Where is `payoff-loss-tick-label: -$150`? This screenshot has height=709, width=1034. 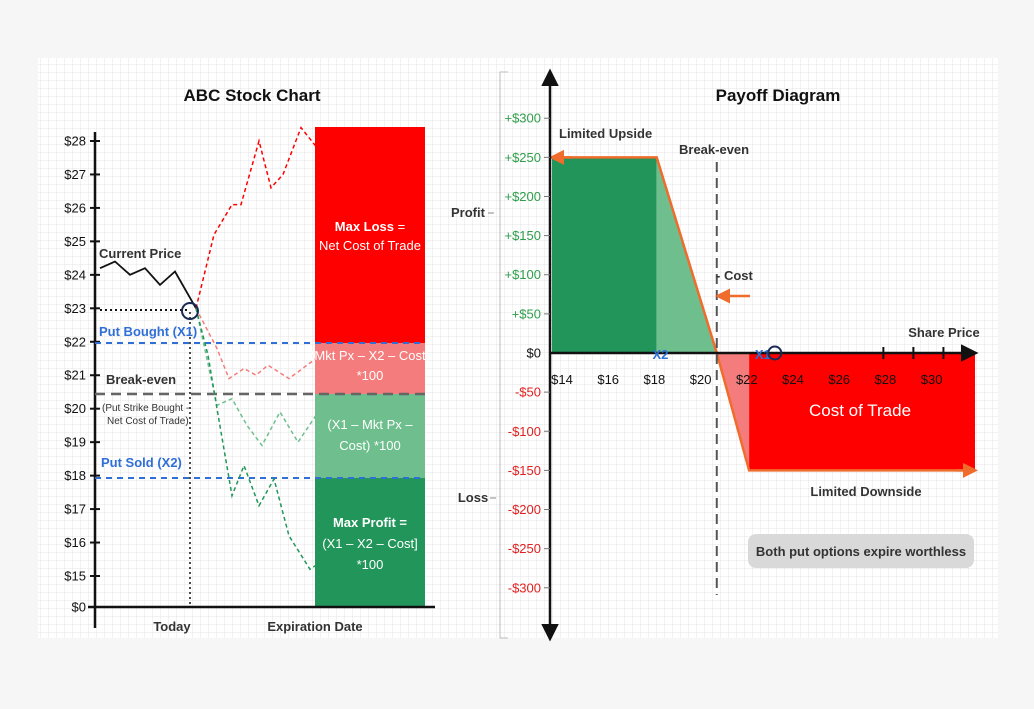 payoff-loss-tick-label: -$150 is located at coordinates (524, 470).